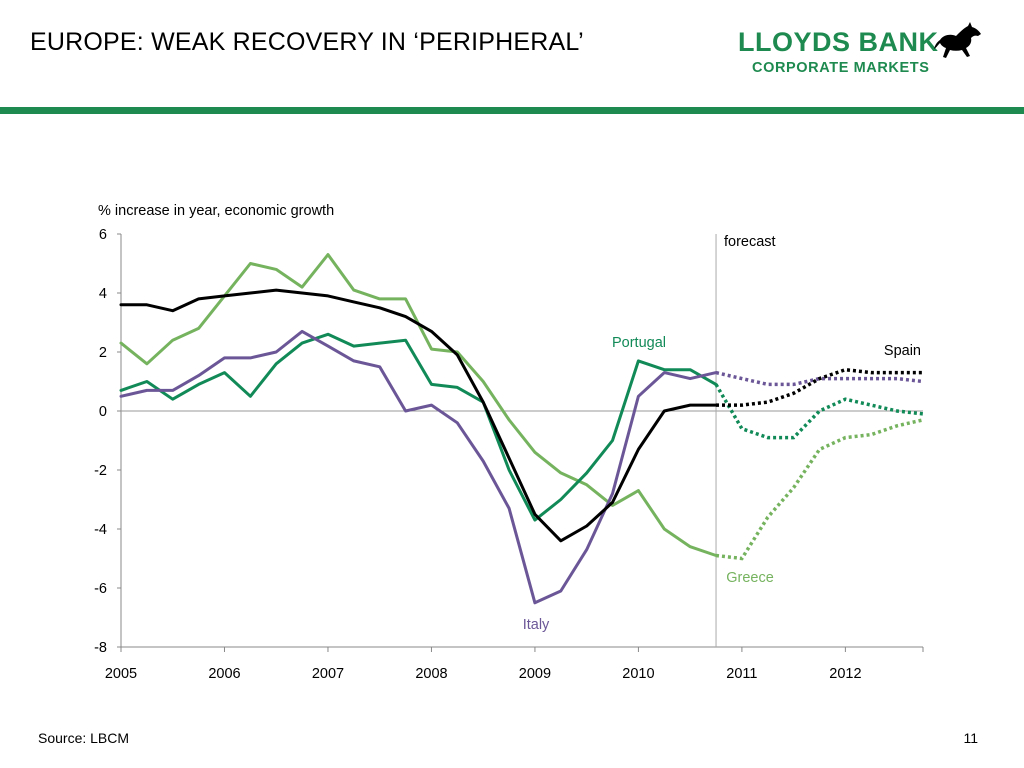 Image resolution: width=1024 pixels, height=768 pixels. What do you see at coordinates (957, 40) in the screenshot?
I see `black-horse-icon` at bounding box center [957, 40].